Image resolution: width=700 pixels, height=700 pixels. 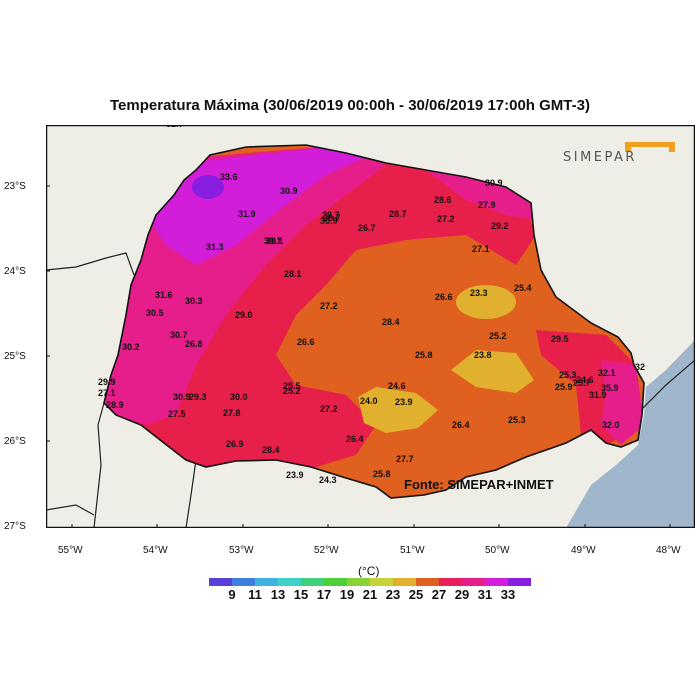 I want to click on station-value: 26.8, so click(x=194, y=344).